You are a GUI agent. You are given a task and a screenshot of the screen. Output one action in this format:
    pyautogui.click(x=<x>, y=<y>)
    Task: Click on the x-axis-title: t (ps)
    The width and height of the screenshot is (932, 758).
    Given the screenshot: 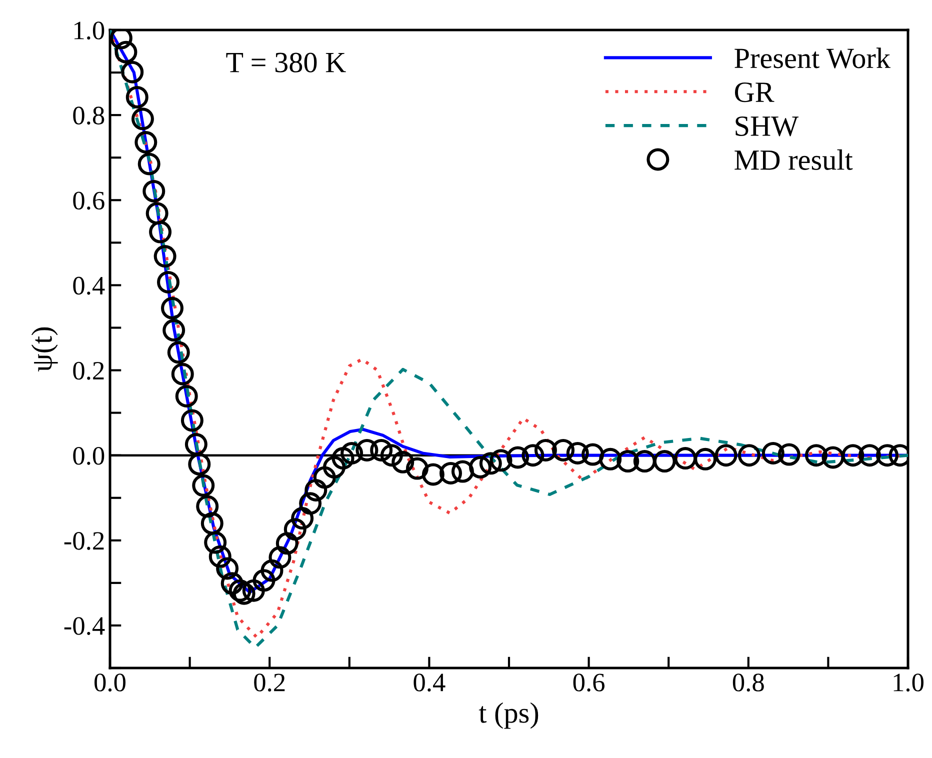 What is the action you would take?
    pyautogui.click(x=508, y=715)
    